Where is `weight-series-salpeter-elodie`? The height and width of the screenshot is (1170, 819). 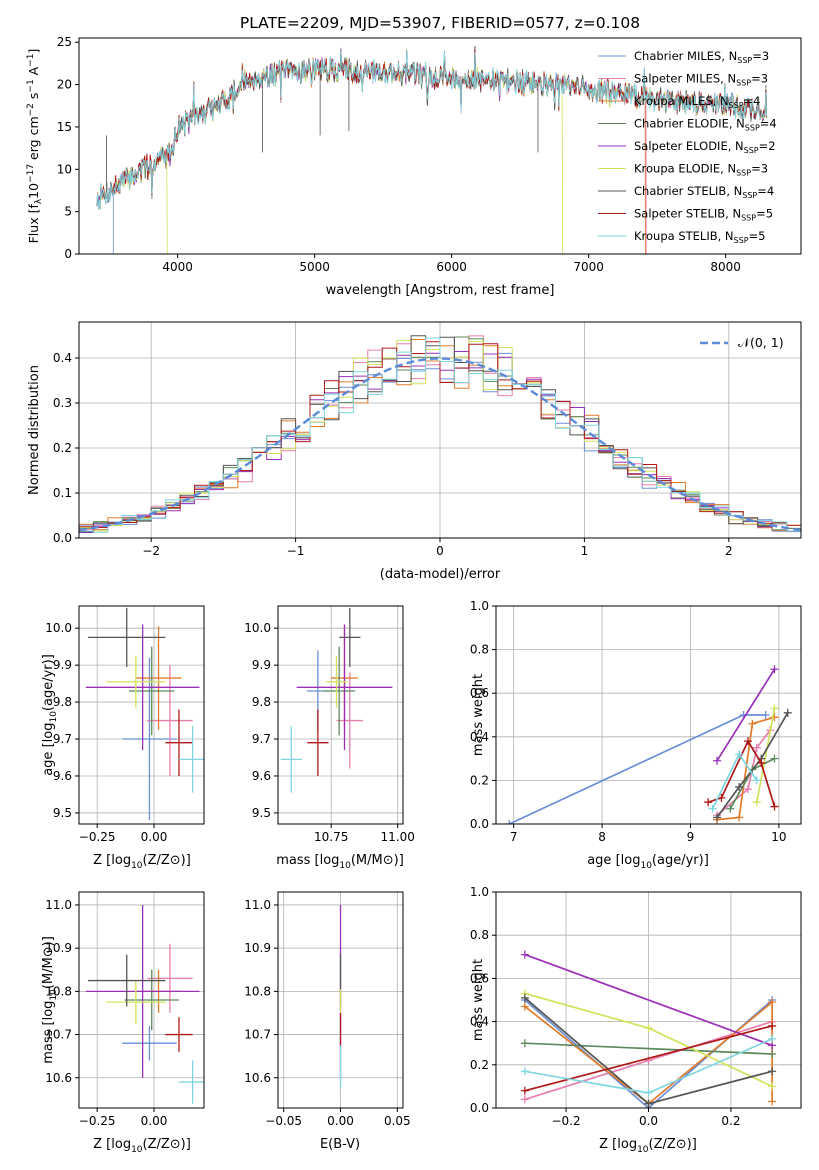 weight-series-salpeter-elodie is located at coordinates (746, 715).